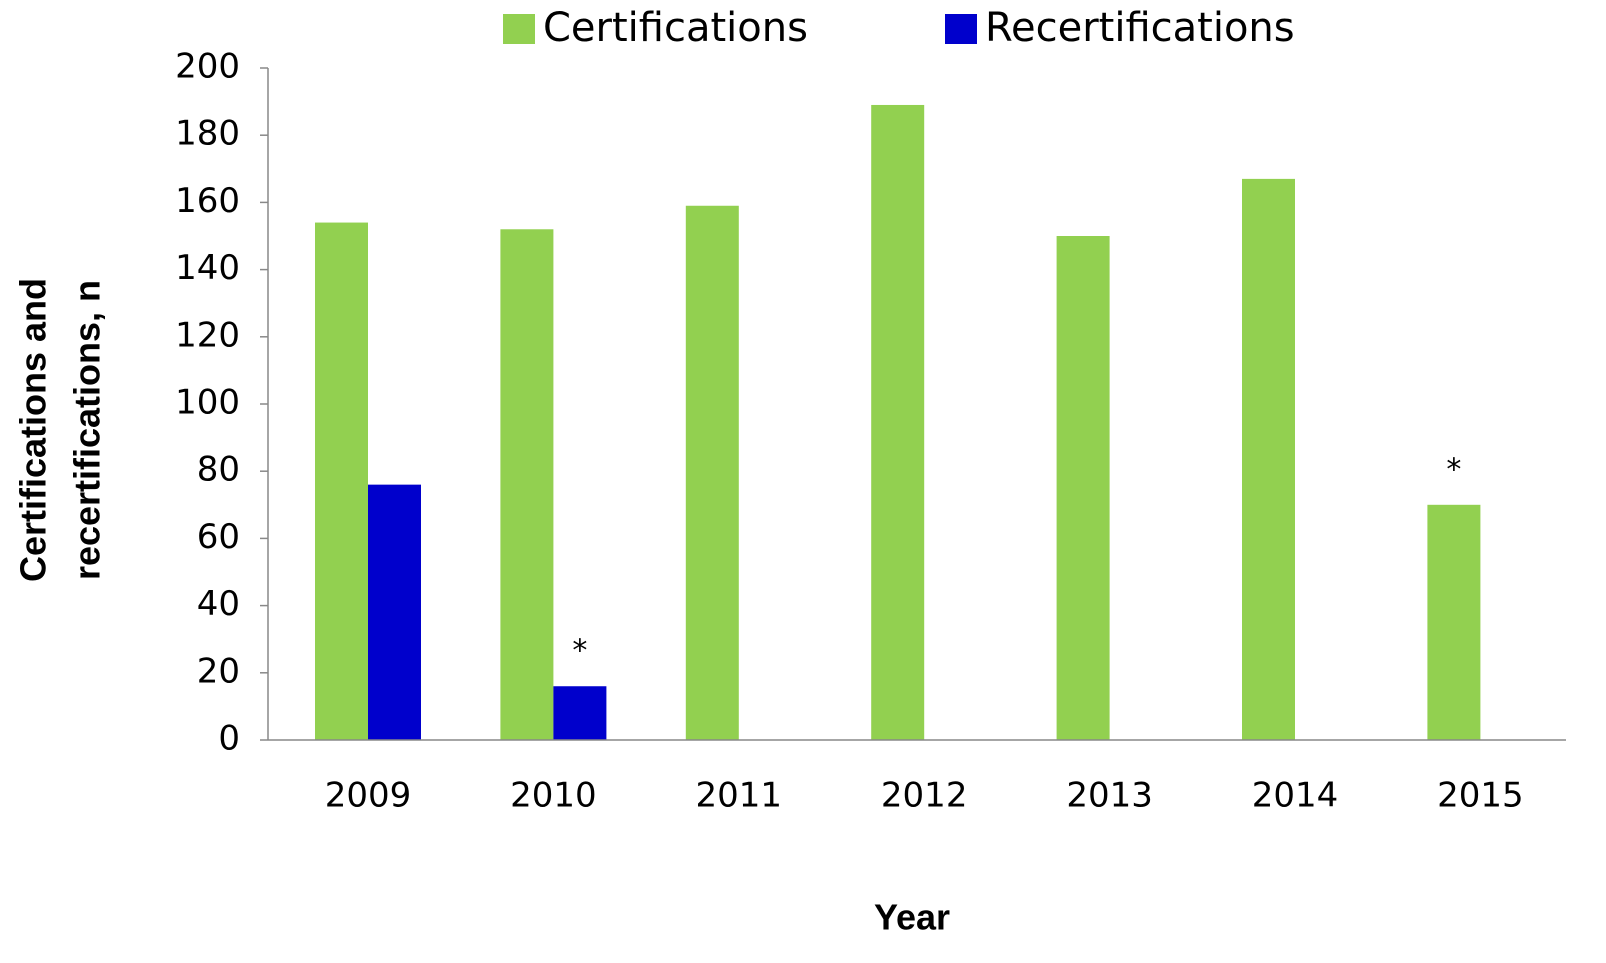  What do you see at coordinates (1140, 28) in the screenshot?
I see `legend-label: Recertifications` at bounding box center [1140, 28].